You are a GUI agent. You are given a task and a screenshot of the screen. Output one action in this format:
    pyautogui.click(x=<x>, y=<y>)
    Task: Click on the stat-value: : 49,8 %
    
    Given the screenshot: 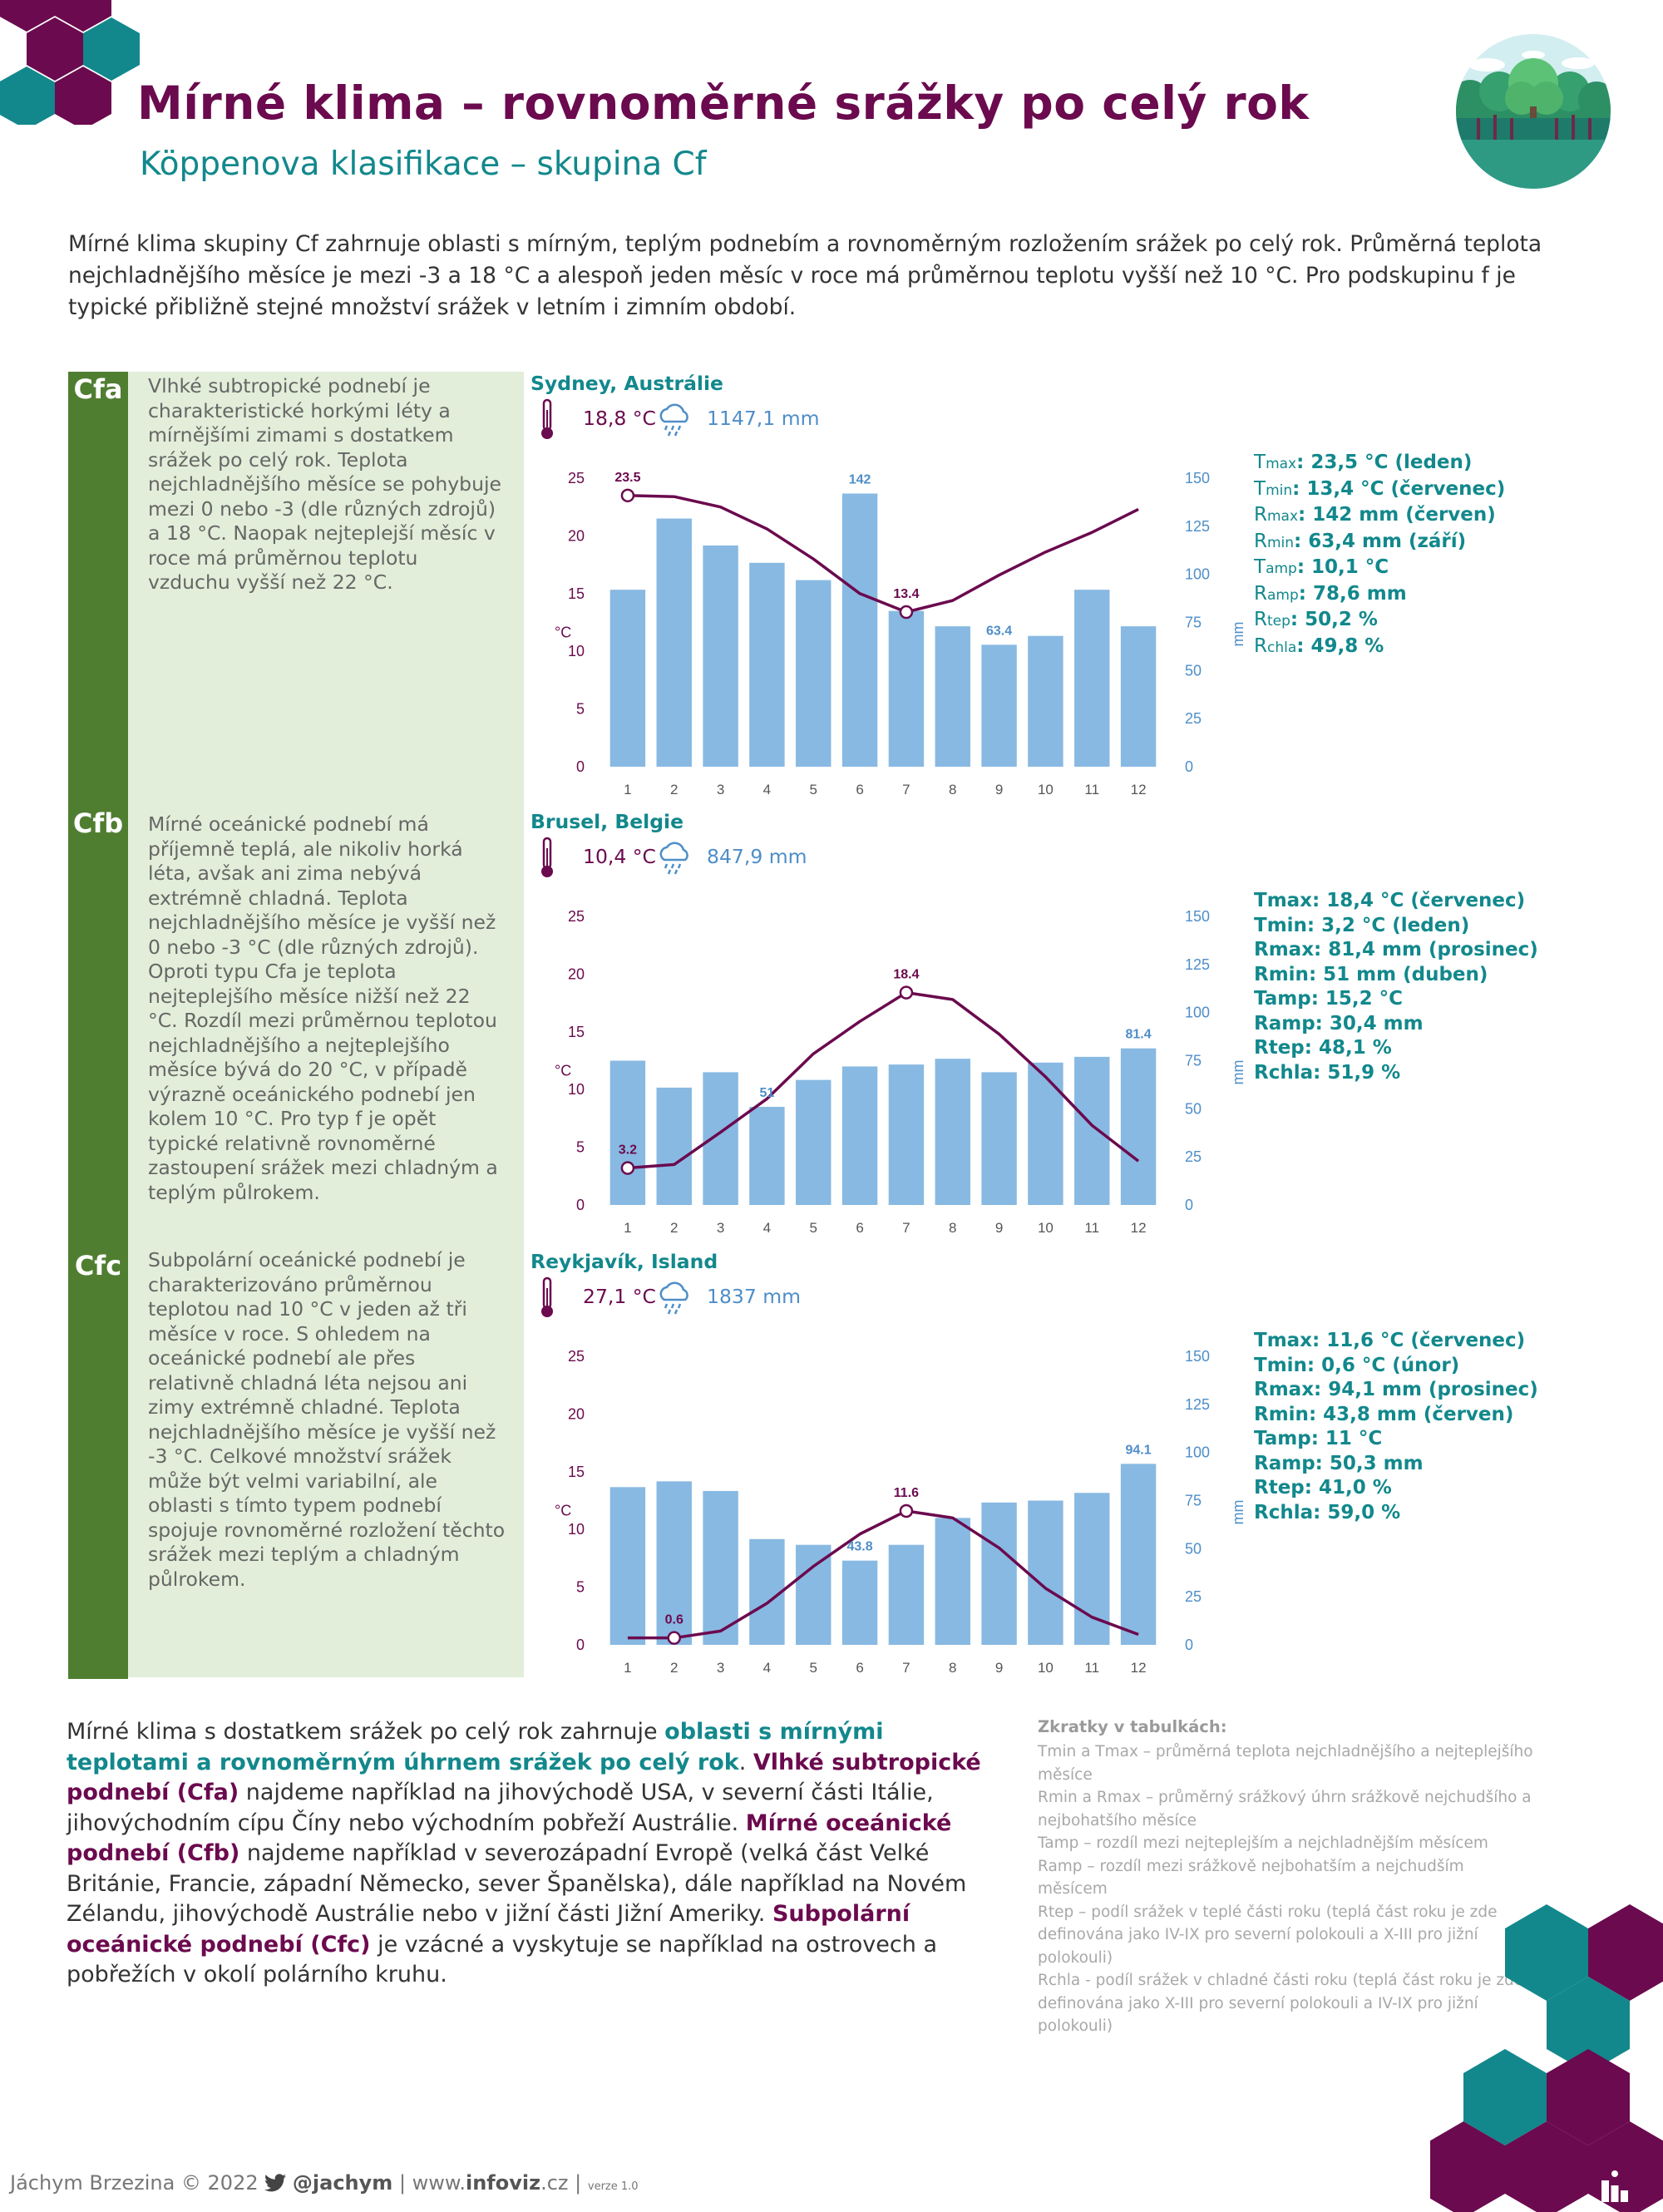 What is the action you would take?
    pyautogui.click(x=1340, y=645)
    